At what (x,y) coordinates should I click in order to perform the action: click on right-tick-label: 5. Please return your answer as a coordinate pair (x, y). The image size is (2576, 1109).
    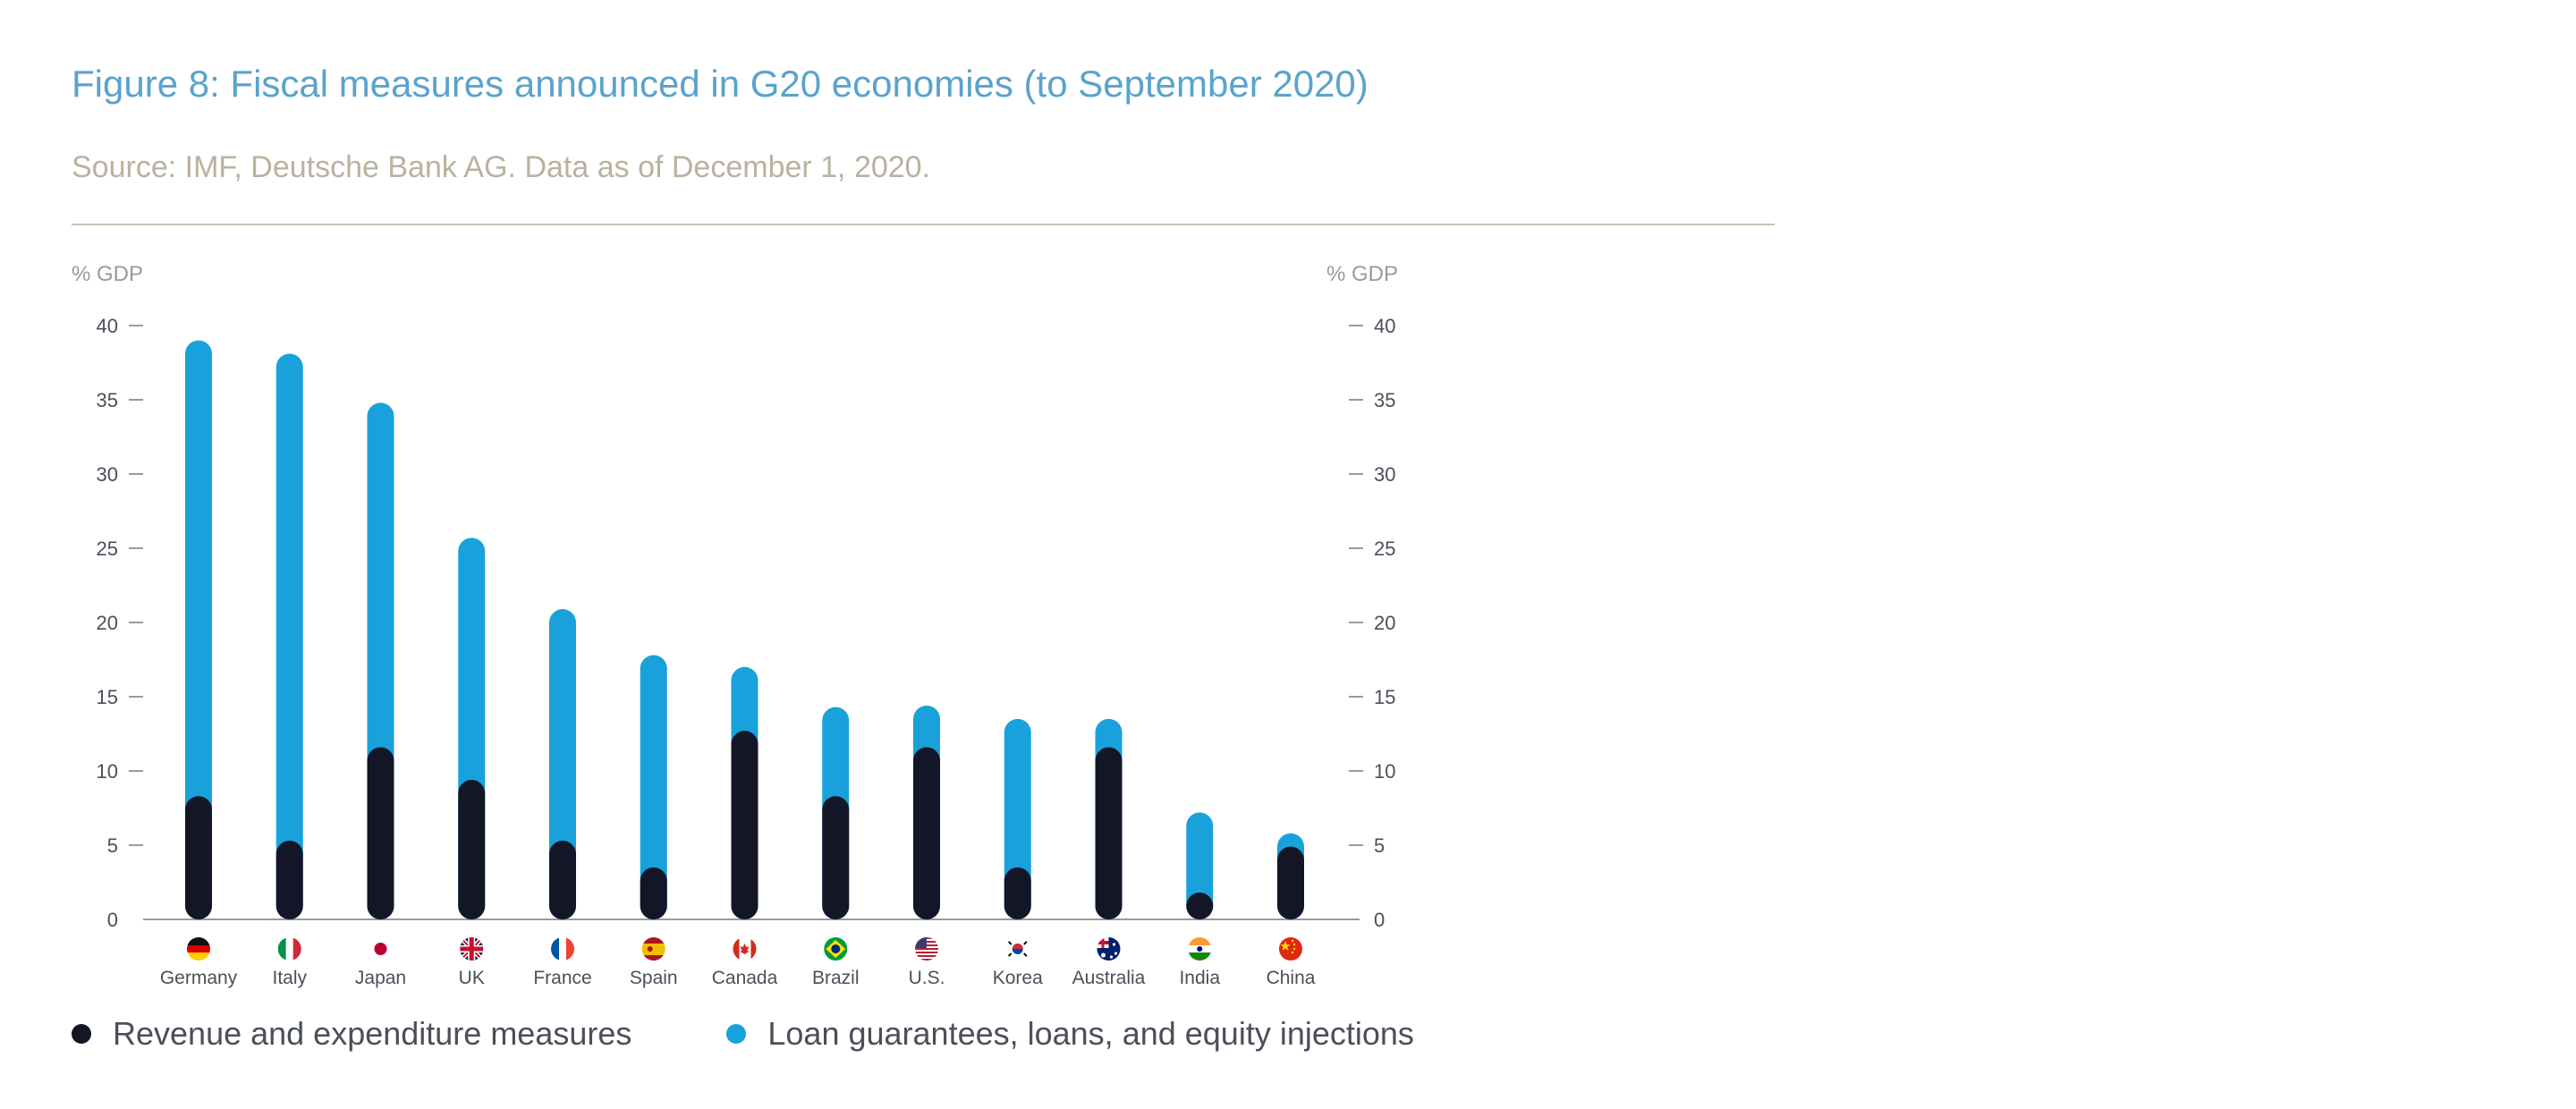
    Looking at the image, I should click on (1379, 845).